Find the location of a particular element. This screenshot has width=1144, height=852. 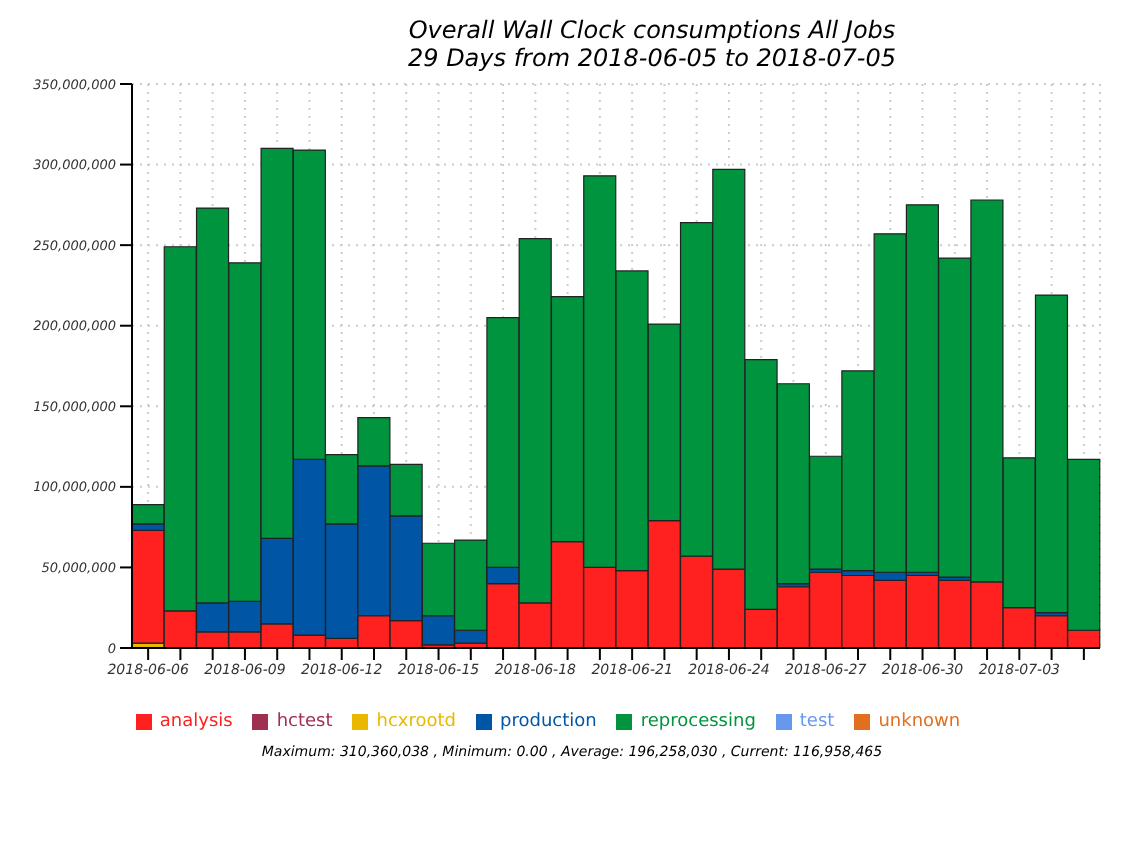

legend-label: reprocessing is located at coordinates (698, 722).